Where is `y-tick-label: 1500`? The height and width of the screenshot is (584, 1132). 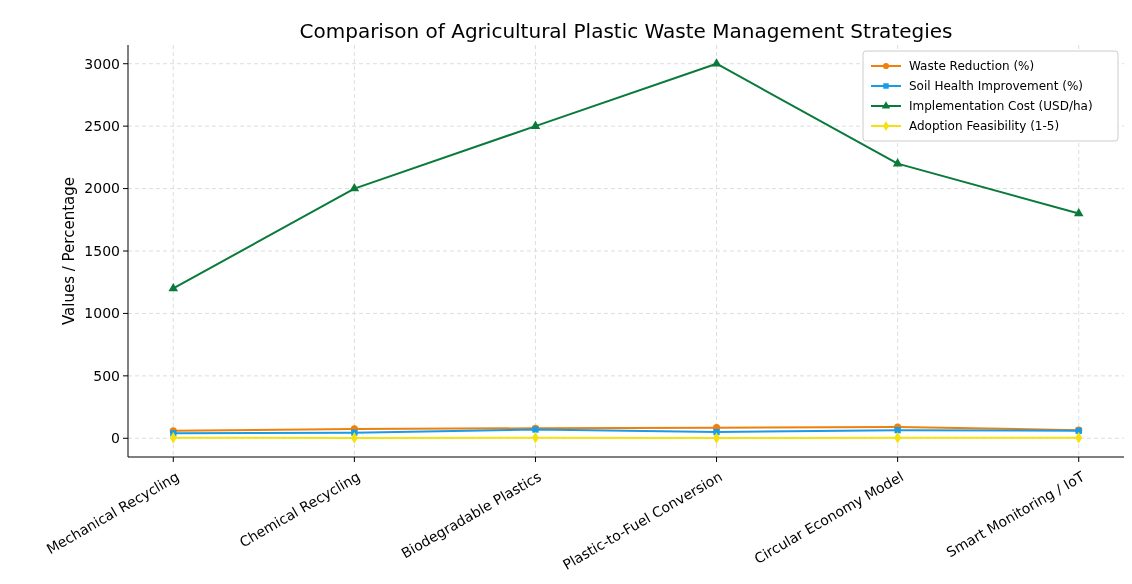 y-tick-label: 1500 is located at coordinates (102, 250).